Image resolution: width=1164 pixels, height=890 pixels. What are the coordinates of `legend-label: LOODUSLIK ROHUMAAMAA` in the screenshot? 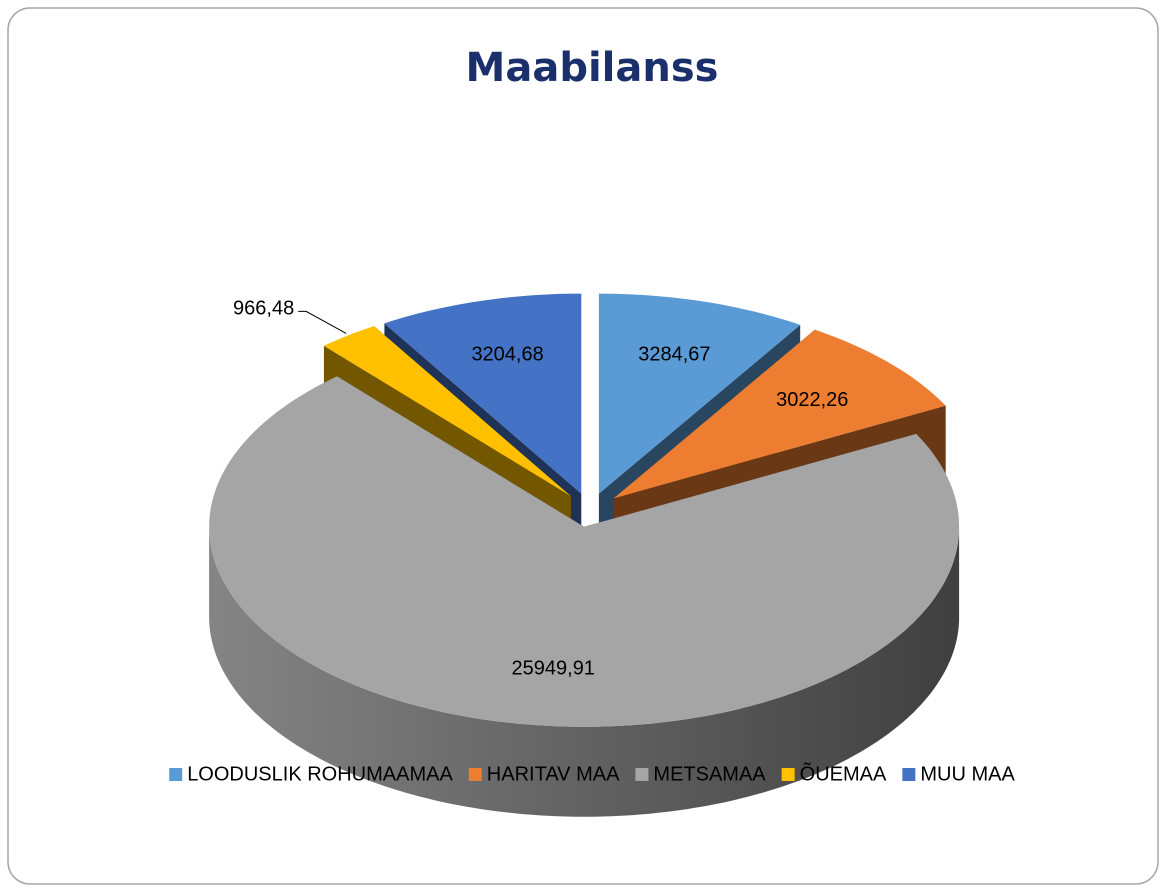 It's located at (320, 774).